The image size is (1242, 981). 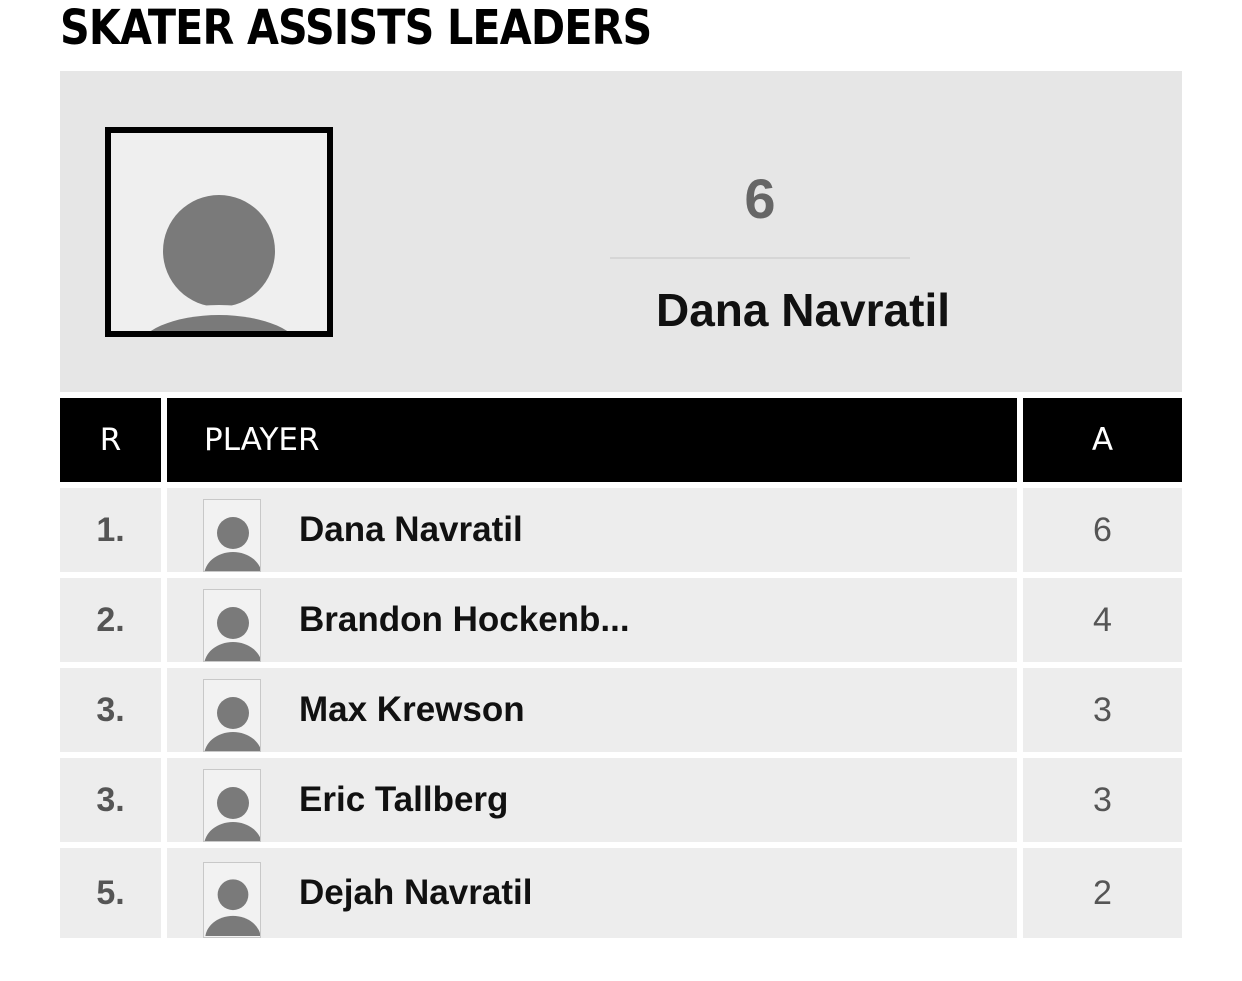 What do you see at coordinates (802, 310) in the screenshot?
I see `leader-name: Dana Navratil` at bounding box center [802, 310].